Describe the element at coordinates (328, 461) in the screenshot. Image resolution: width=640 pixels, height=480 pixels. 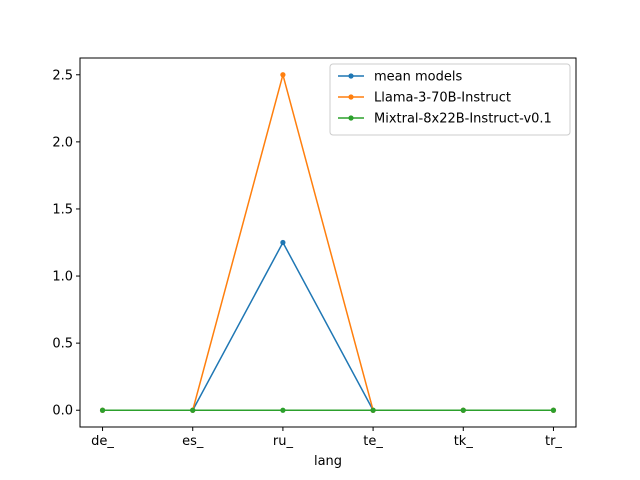
I see `x-axis-label: lang` at that location.